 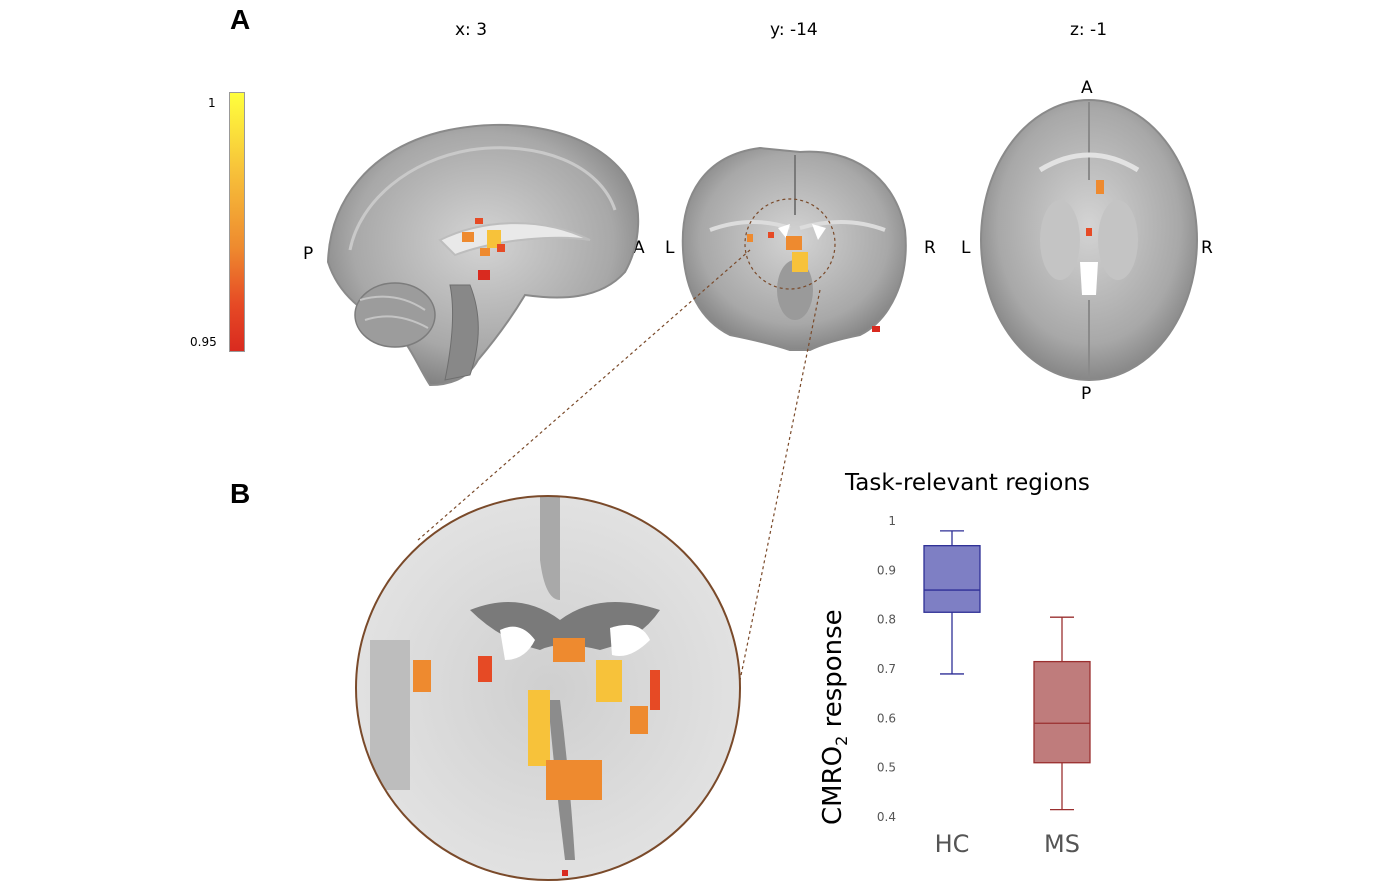 I want to click on panel-label-b: B, so click(x=240, y=493).